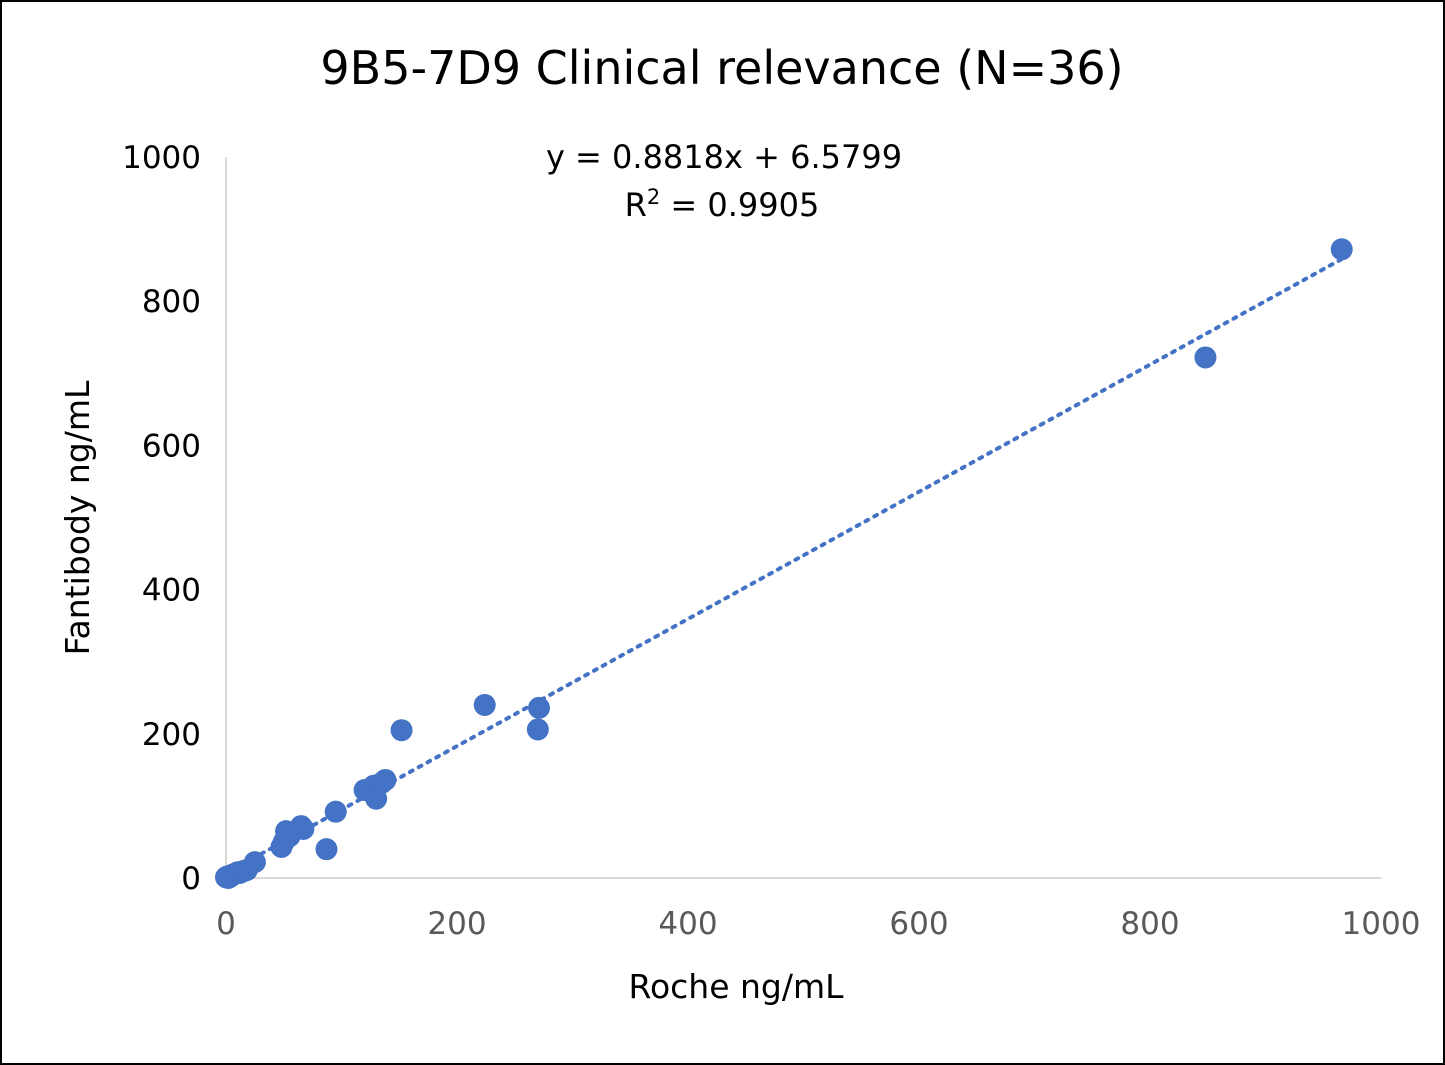 This screenshot has height=1065, width=1445. What do you see at coordinates (191, 879) in the screenshot?
I see `y-tick-label: 0` at bounding box center [191, 879].